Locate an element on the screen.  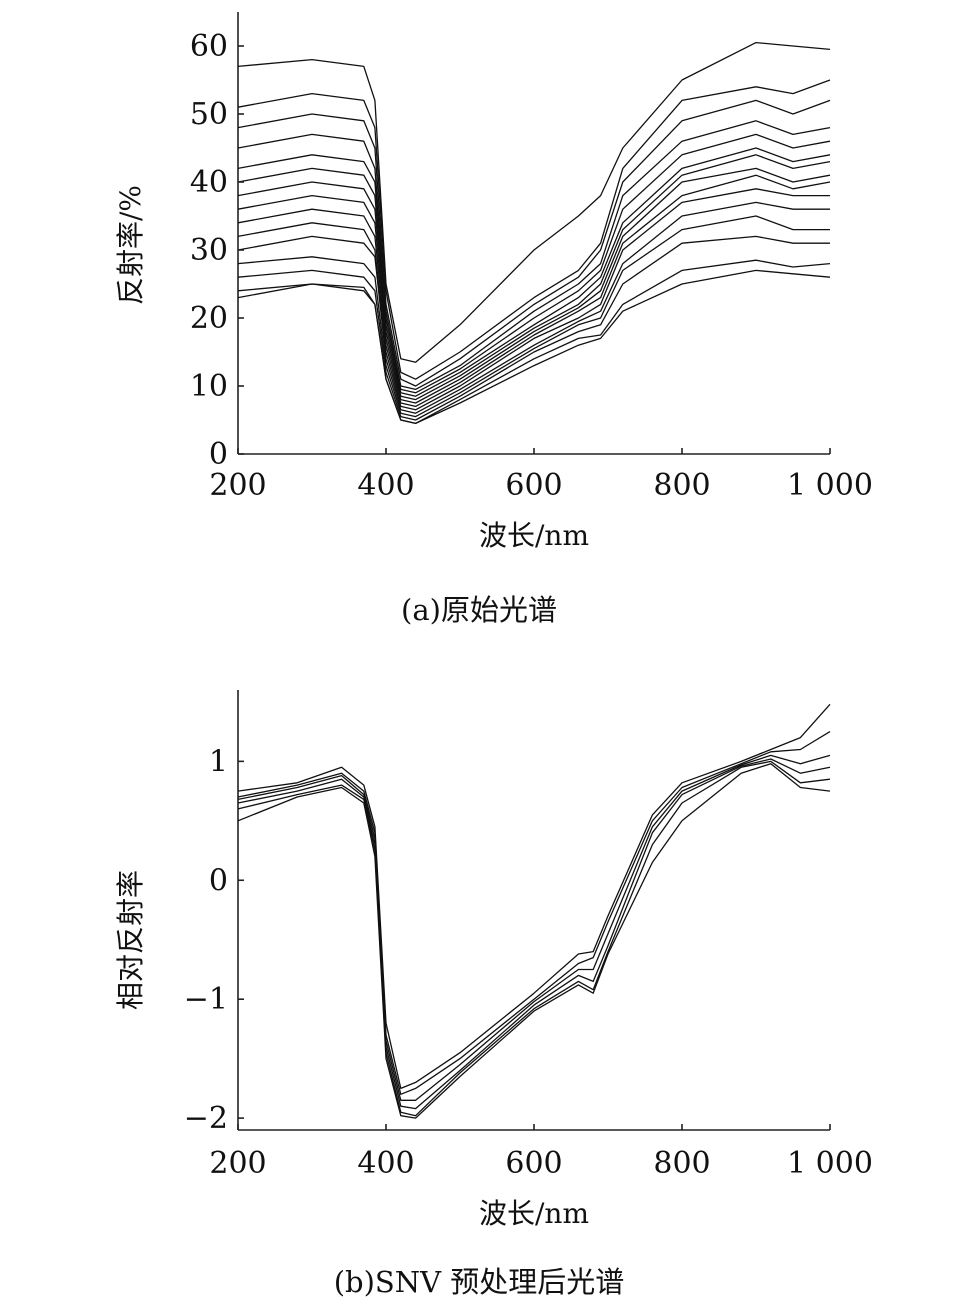
chart-b-y-ticks: −2 −1 0 1 is located at coordinates (214, 940).